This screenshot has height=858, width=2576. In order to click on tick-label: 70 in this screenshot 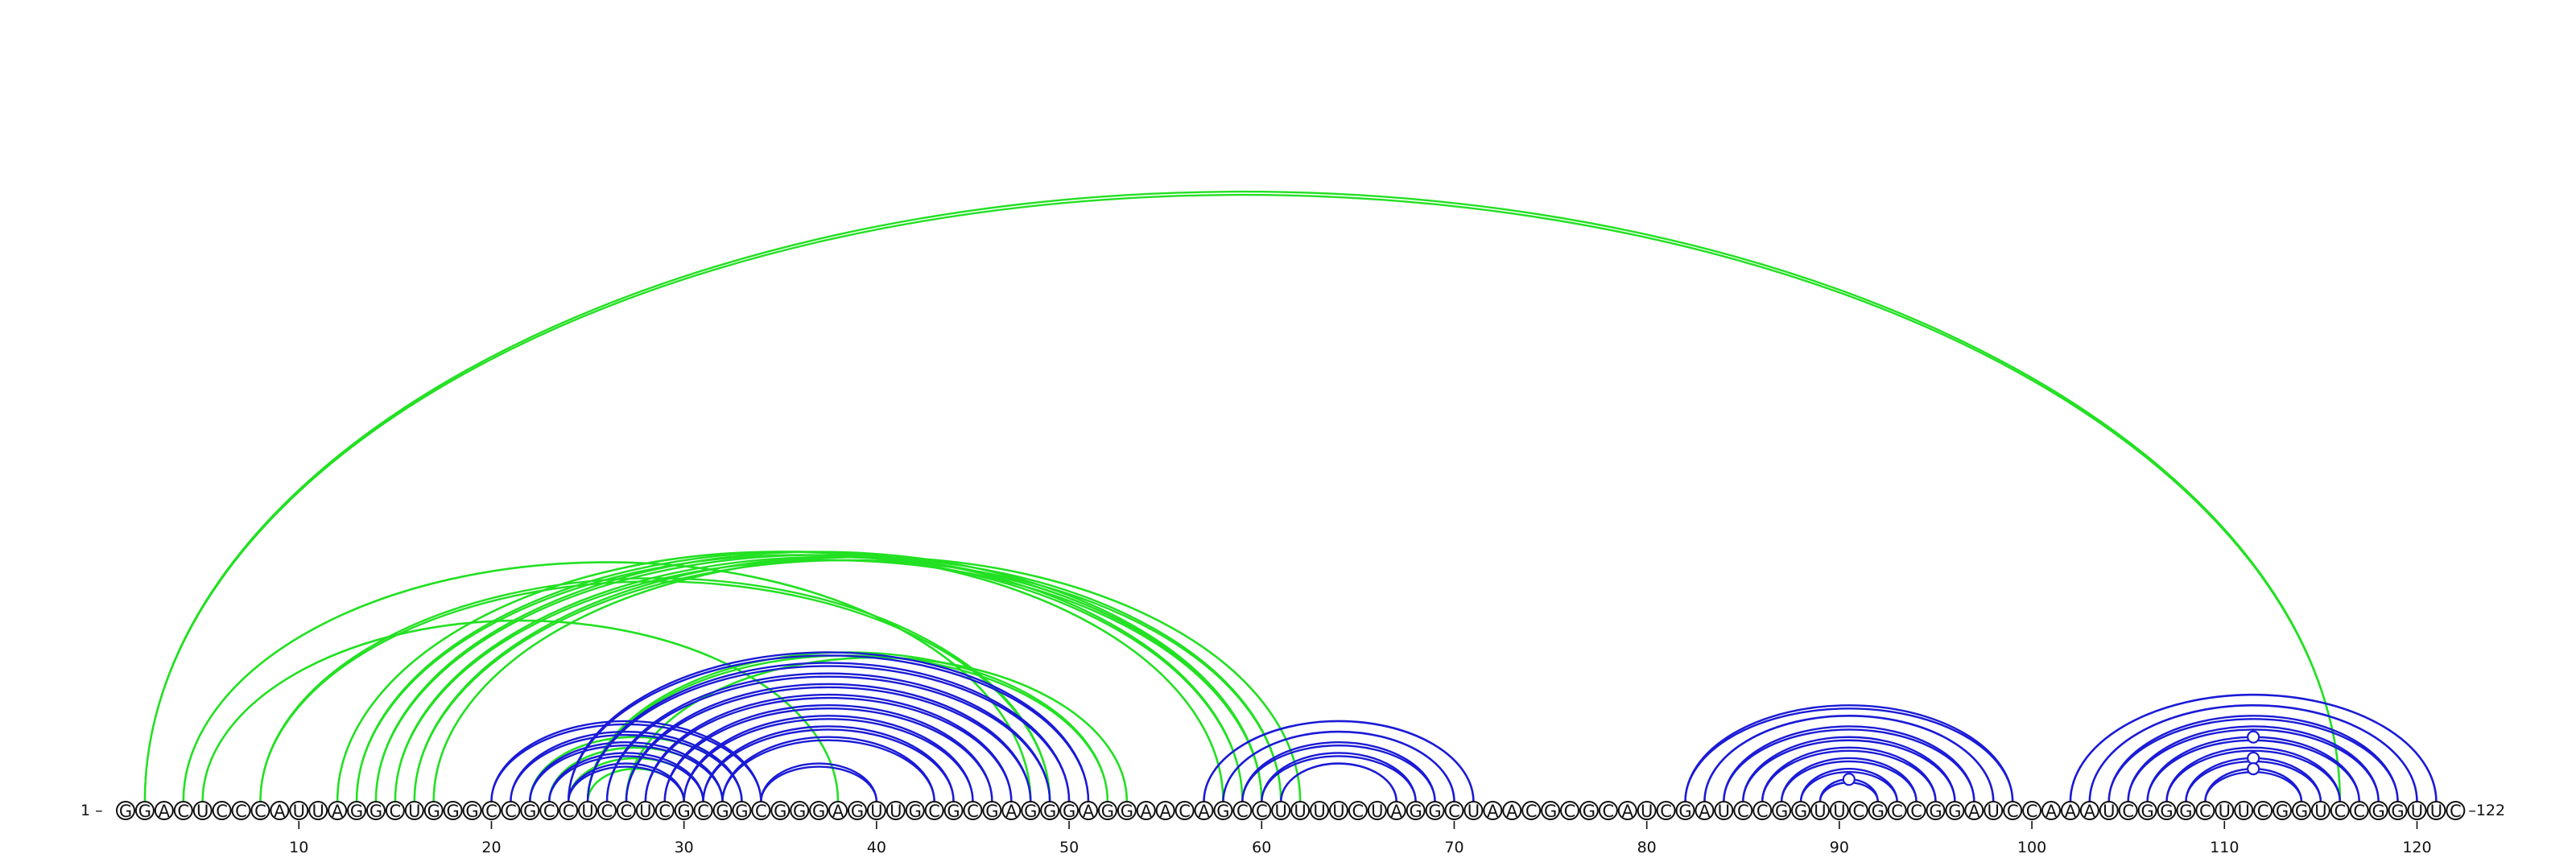, I will do `click(1453, 848)`.